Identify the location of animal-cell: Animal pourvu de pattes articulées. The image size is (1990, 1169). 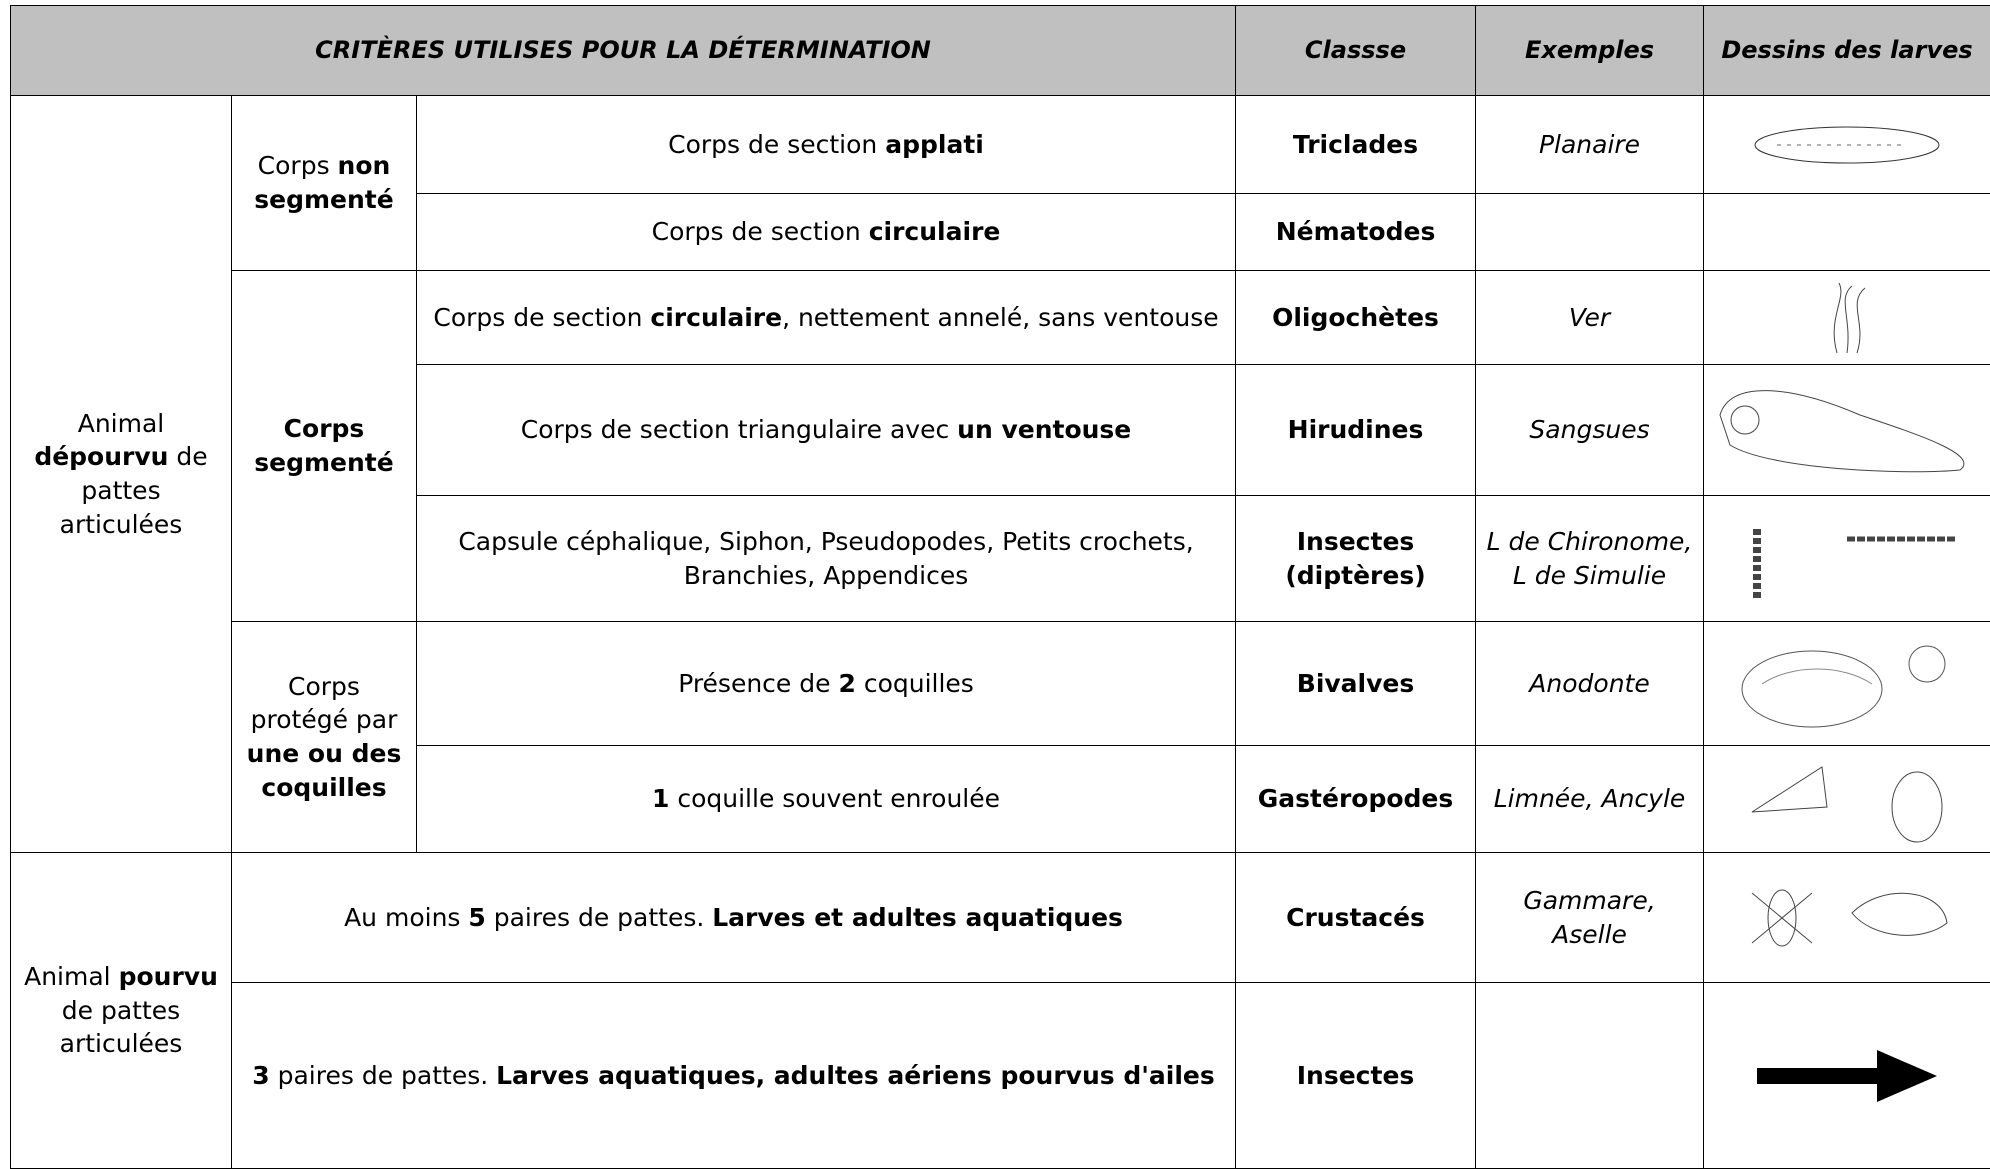
(121, 1011).